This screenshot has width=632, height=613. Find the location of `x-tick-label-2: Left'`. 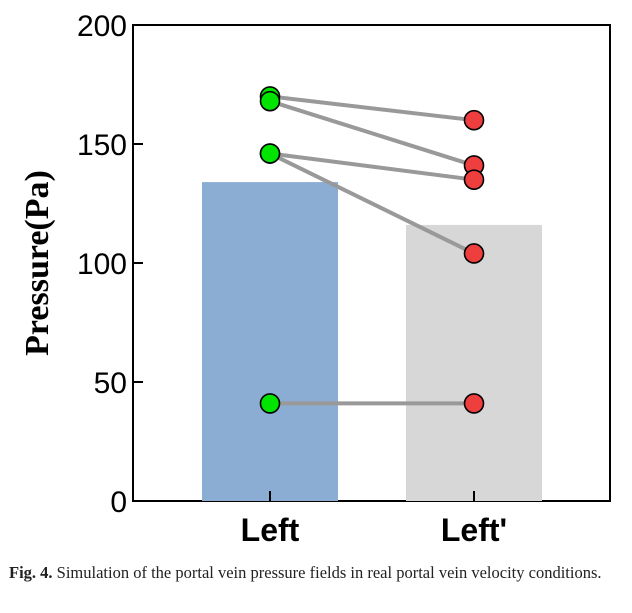

x-tick-label-2: Left' is located at coordinates (474, 530).